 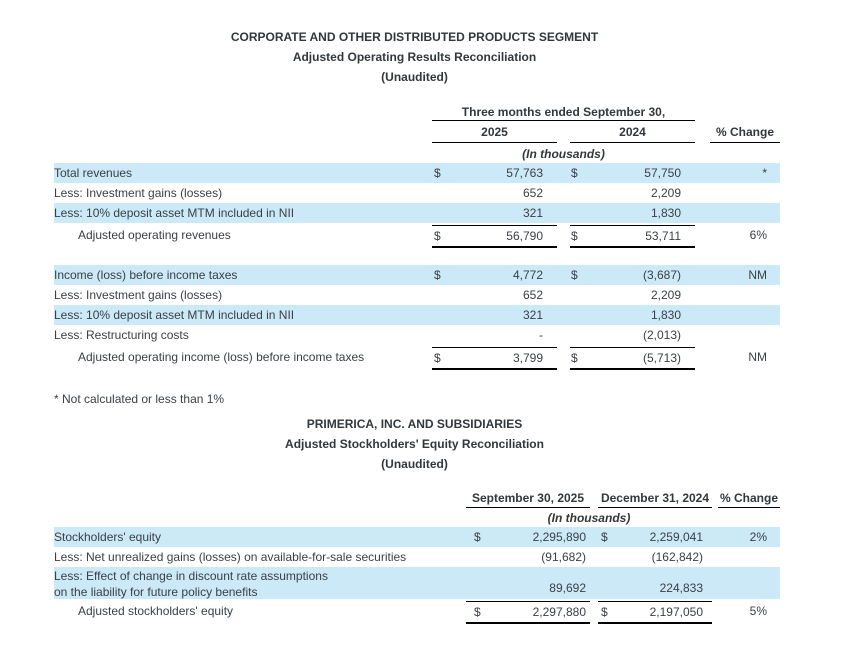 I want to click on row-label: Income (loss) before income taxes, so click(x=146, y=275).